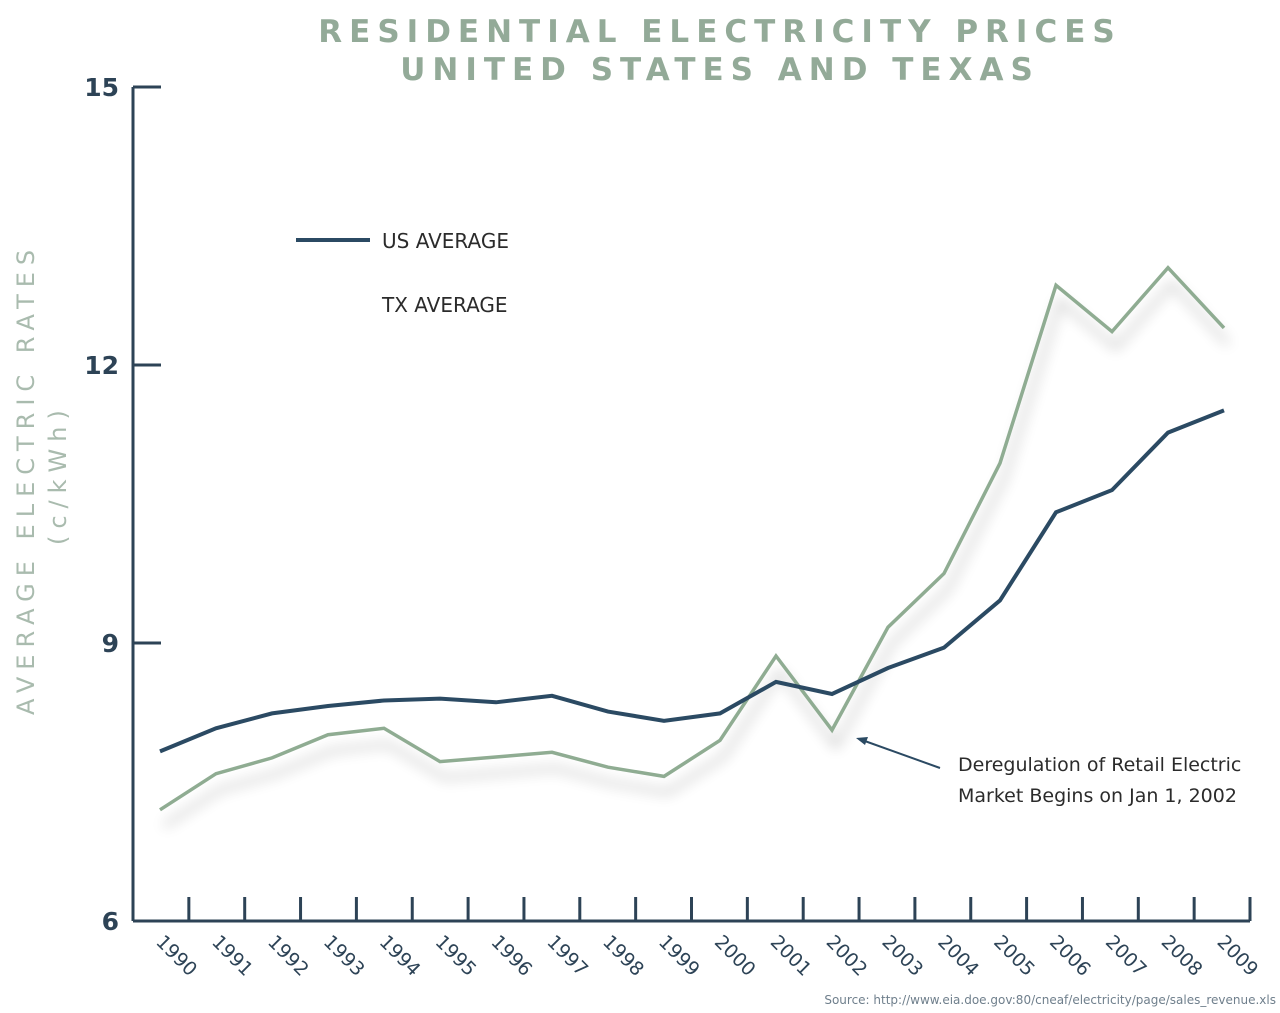  What do you see at coordinates (679, 956) in the screenshot?
I see `x-tick-label: 1999` at bounding box center [679, 956].